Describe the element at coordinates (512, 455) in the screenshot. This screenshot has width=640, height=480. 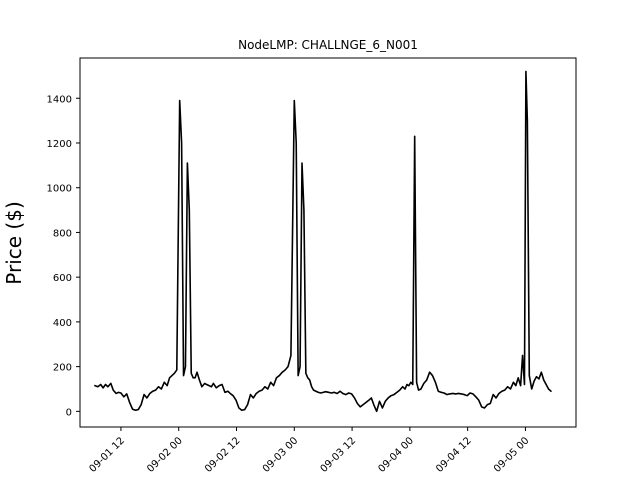
I see `x-tick-label: 09-05 00` at that location.